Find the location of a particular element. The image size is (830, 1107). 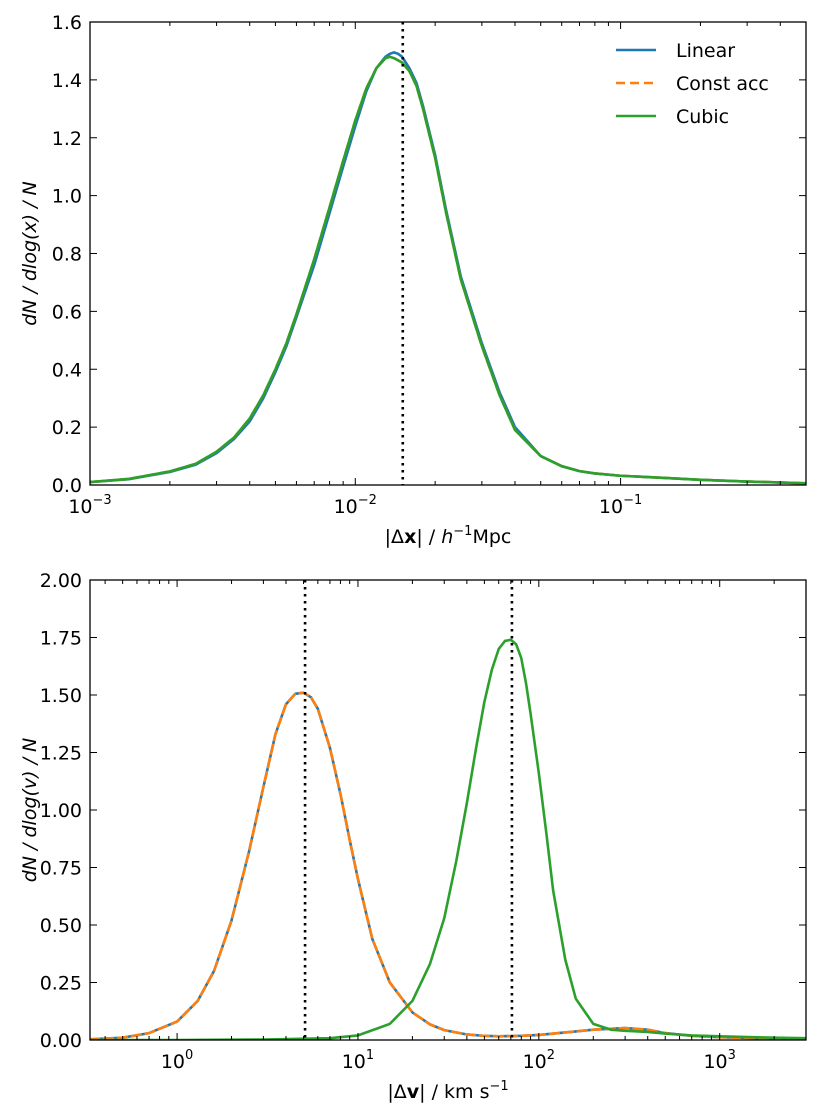

velocity-y-tick-label: 0.25 is located at coordinates (61, 984).